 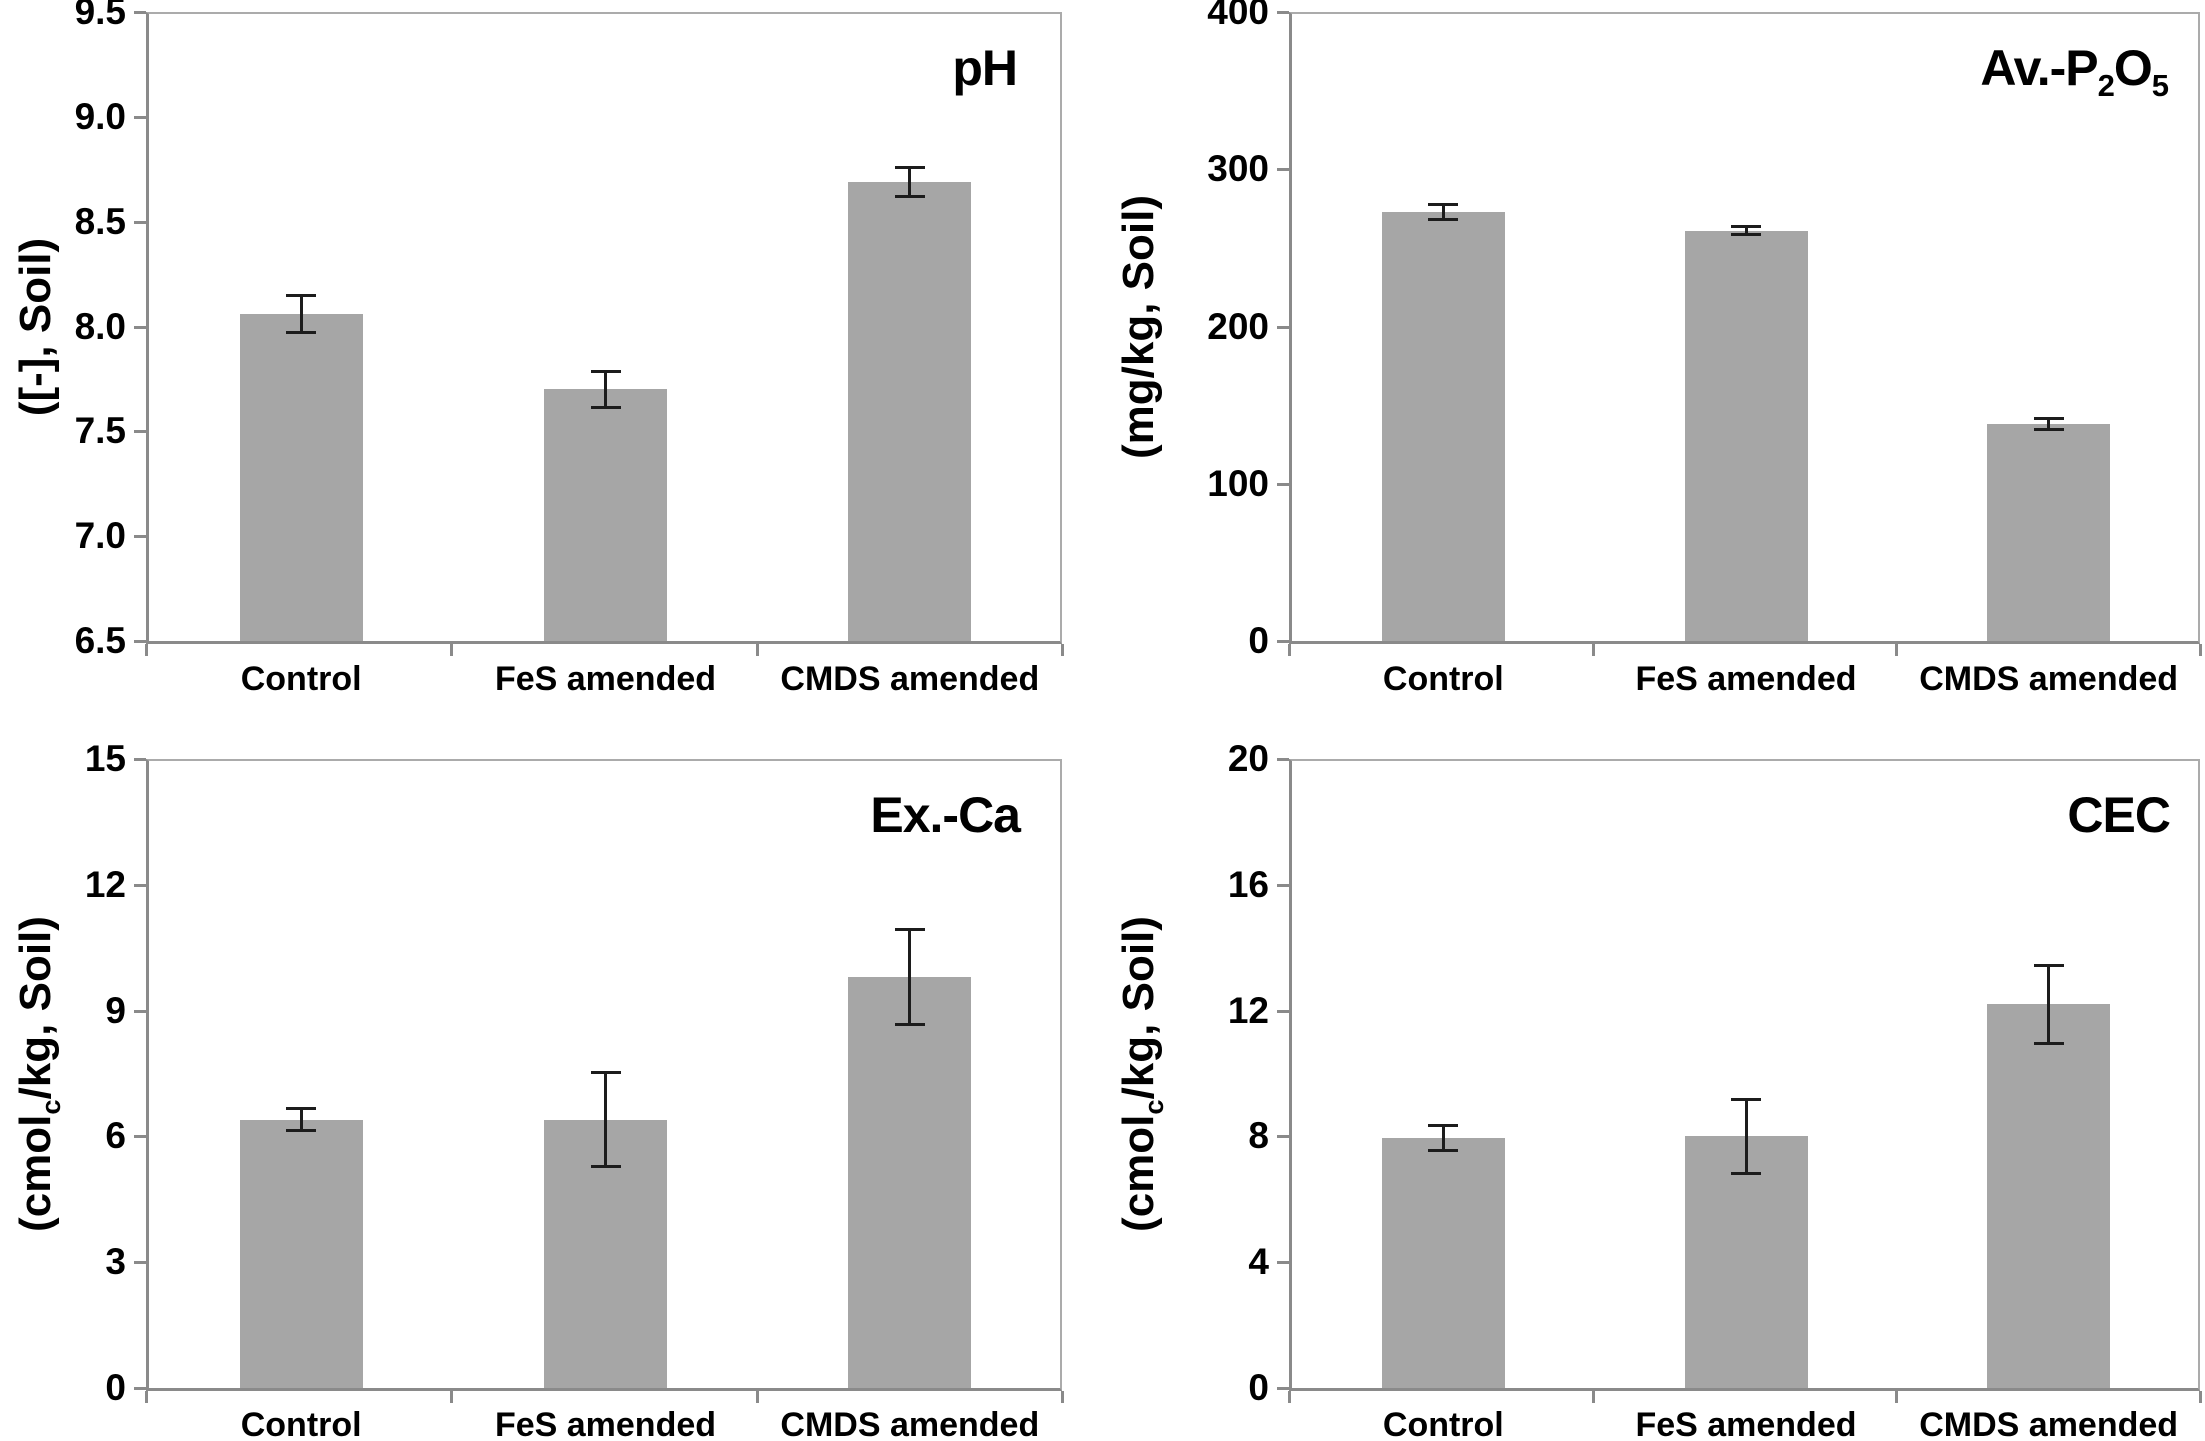 I want to click on y-tick-label: 9.5, so click(x=100, y=16).